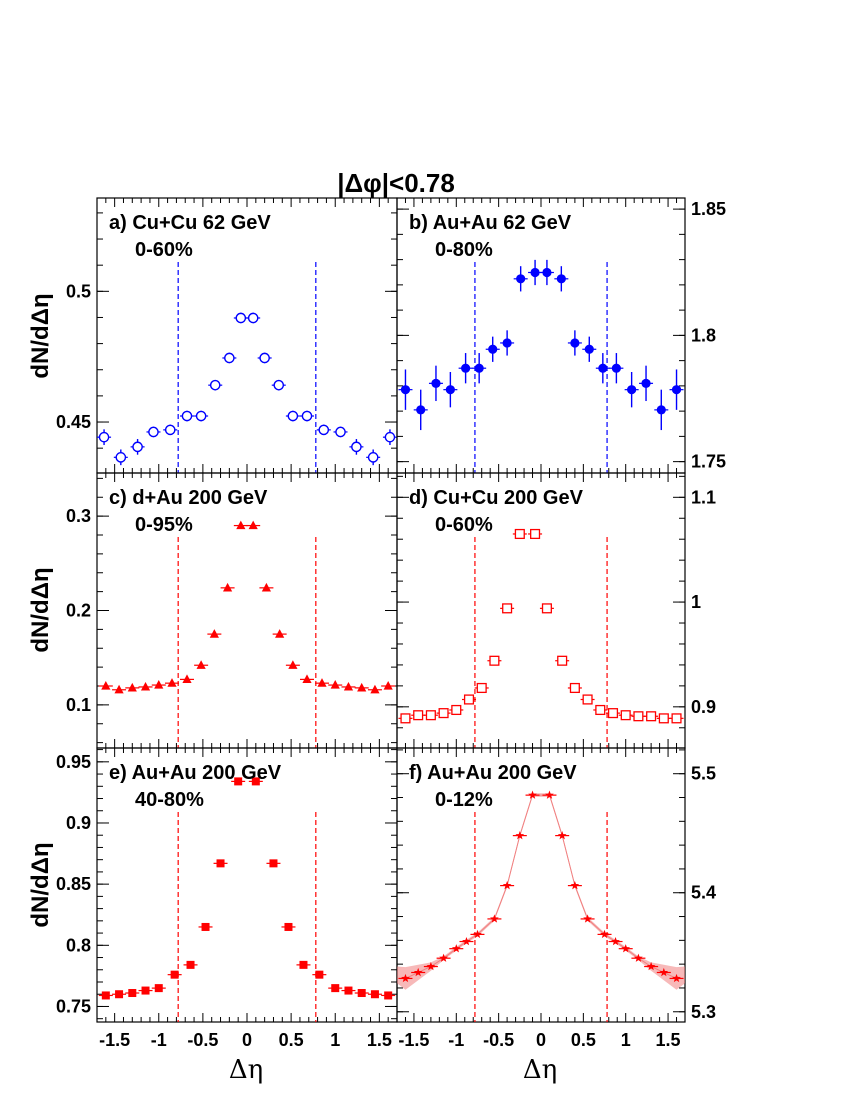  I want to click on y-tick-label: 0.5, so click(78, 291).